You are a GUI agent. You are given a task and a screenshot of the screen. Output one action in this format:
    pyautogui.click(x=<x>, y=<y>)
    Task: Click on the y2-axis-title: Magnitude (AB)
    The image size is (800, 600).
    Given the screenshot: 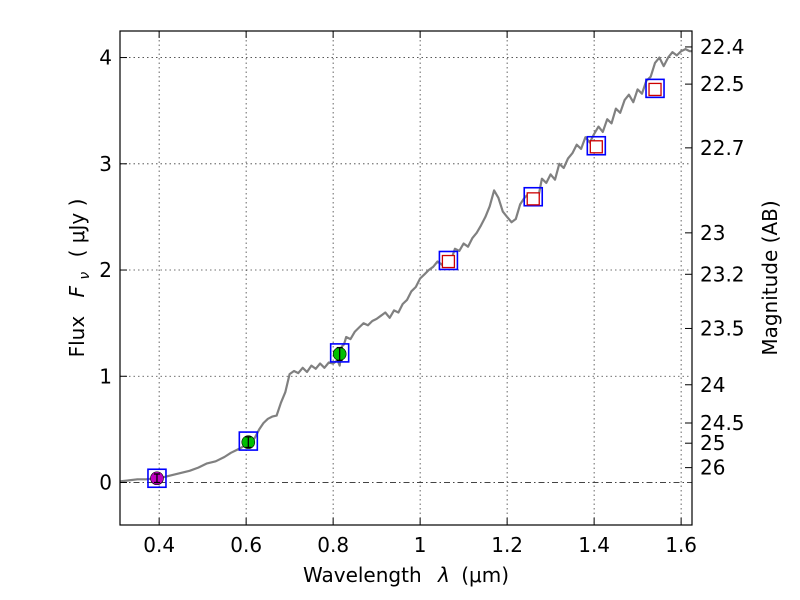 What is the action you would take?
    pyautogui.click(x=770, y=277)
    